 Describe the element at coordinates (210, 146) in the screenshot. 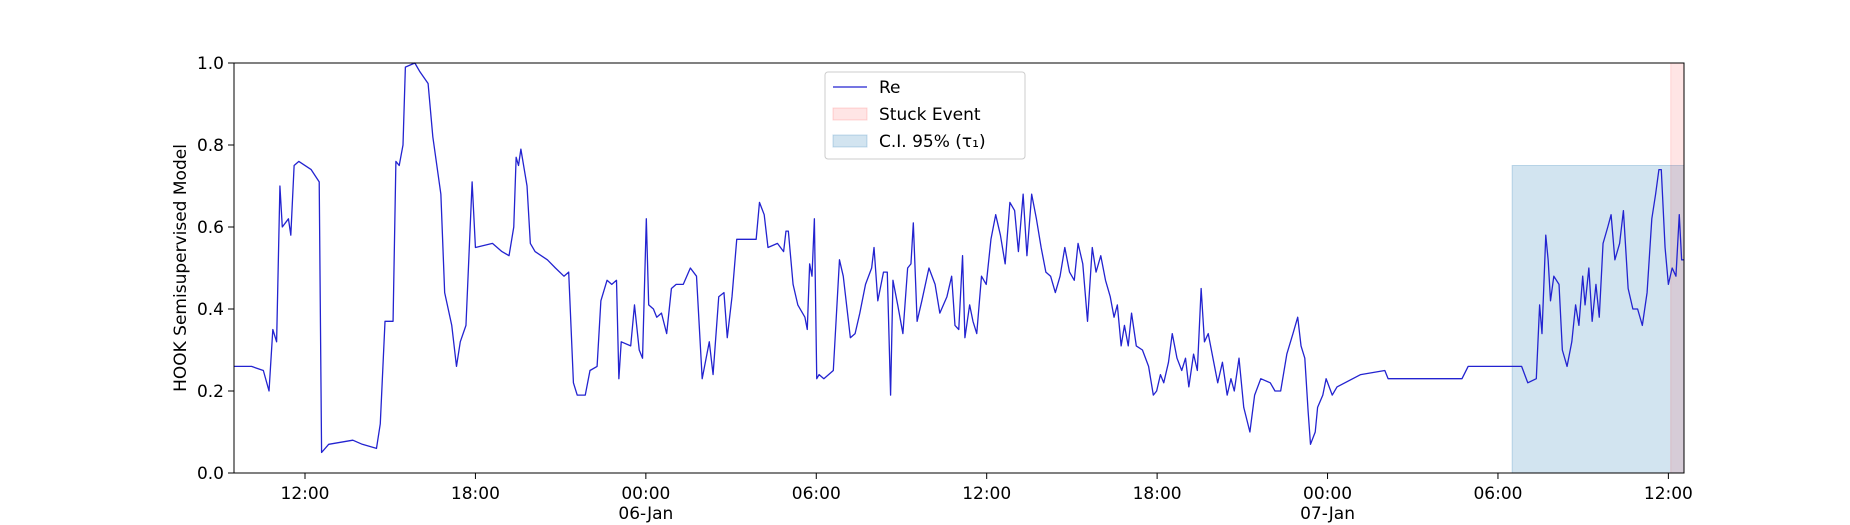

I see `y-tick-label: 0.8` at that location.